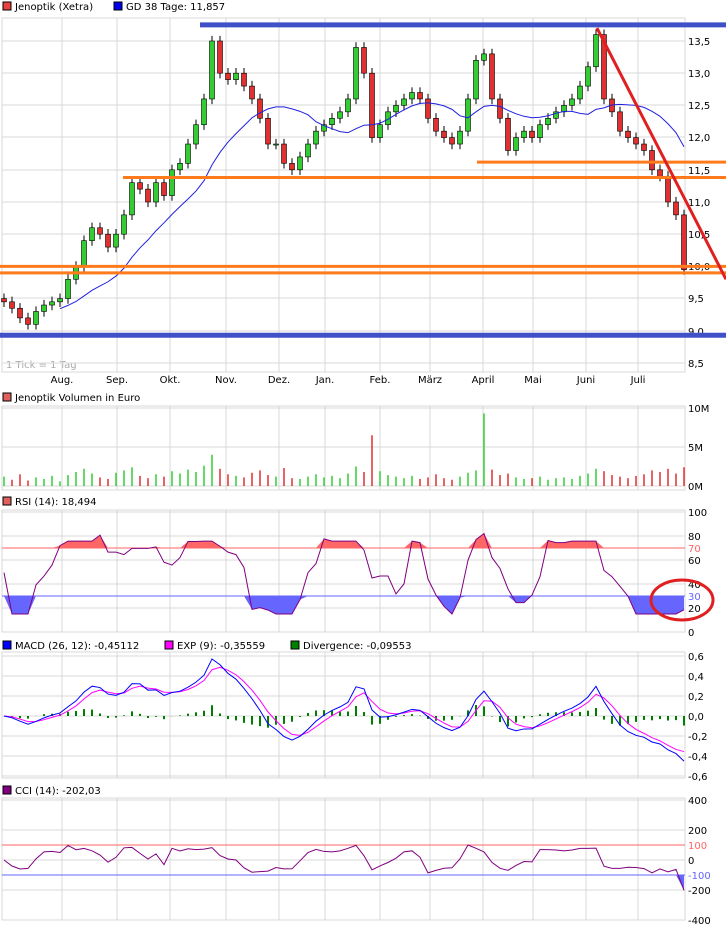  I want to click on x-tick-label-month: Aug., so click(62, 380).